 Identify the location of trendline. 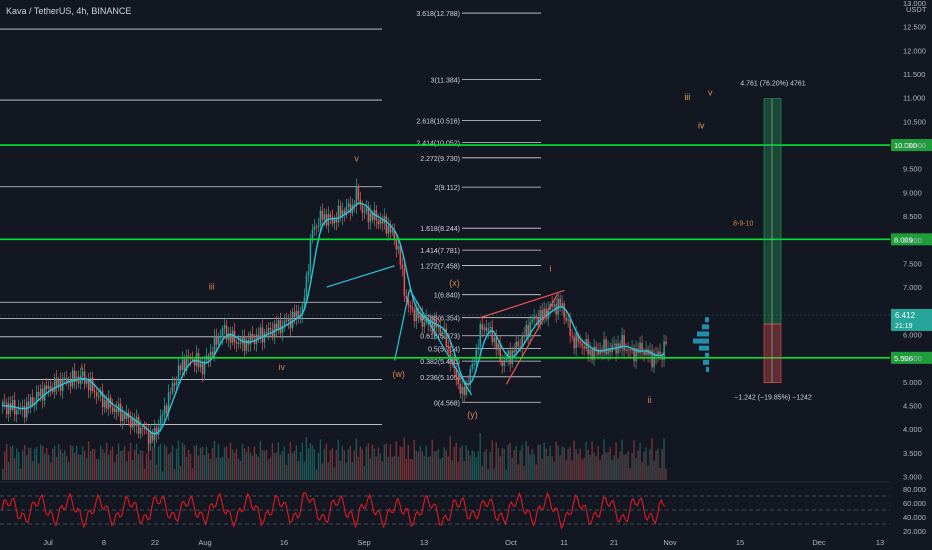
(361, 276).